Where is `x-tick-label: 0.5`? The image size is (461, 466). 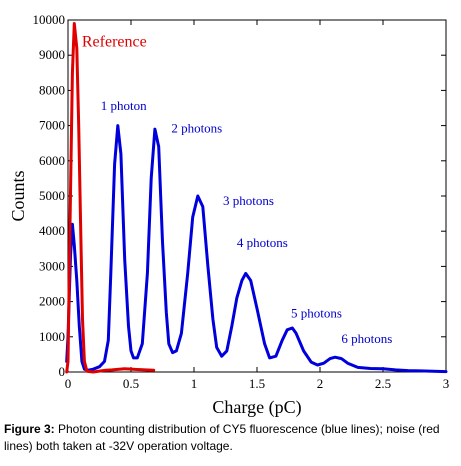
x-tick-label: 0.5 is located at coordinates (131, 383).